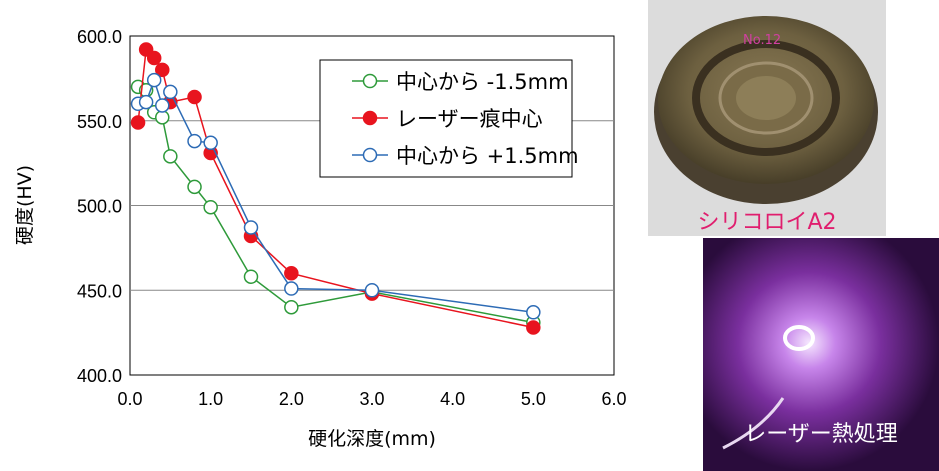 This screenshot has width=939, height=471. I want to click on legend-item: 中心から +1.5mm, so click(465, 156).